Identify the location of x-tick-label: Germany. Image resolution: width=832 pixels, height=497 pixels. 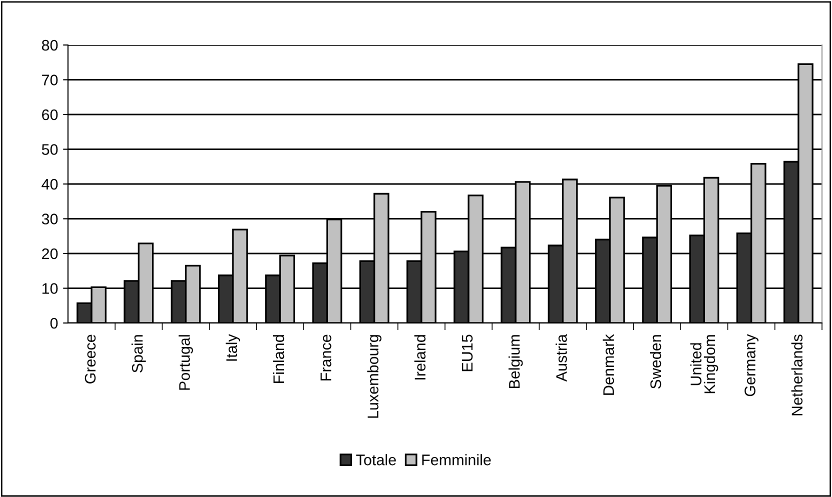
(751, 365).